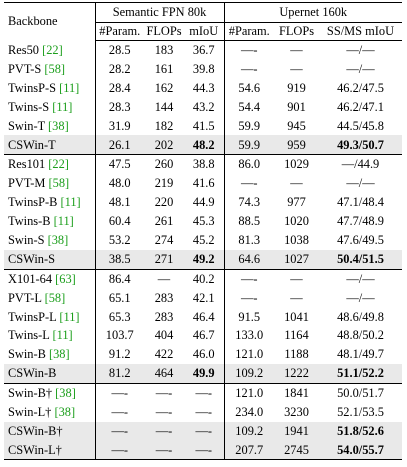 This screenshot has width=407, height=467. Describe the element at coordinates (164, 125) in the screenshot. I see `cell-f1: 182` at that location.